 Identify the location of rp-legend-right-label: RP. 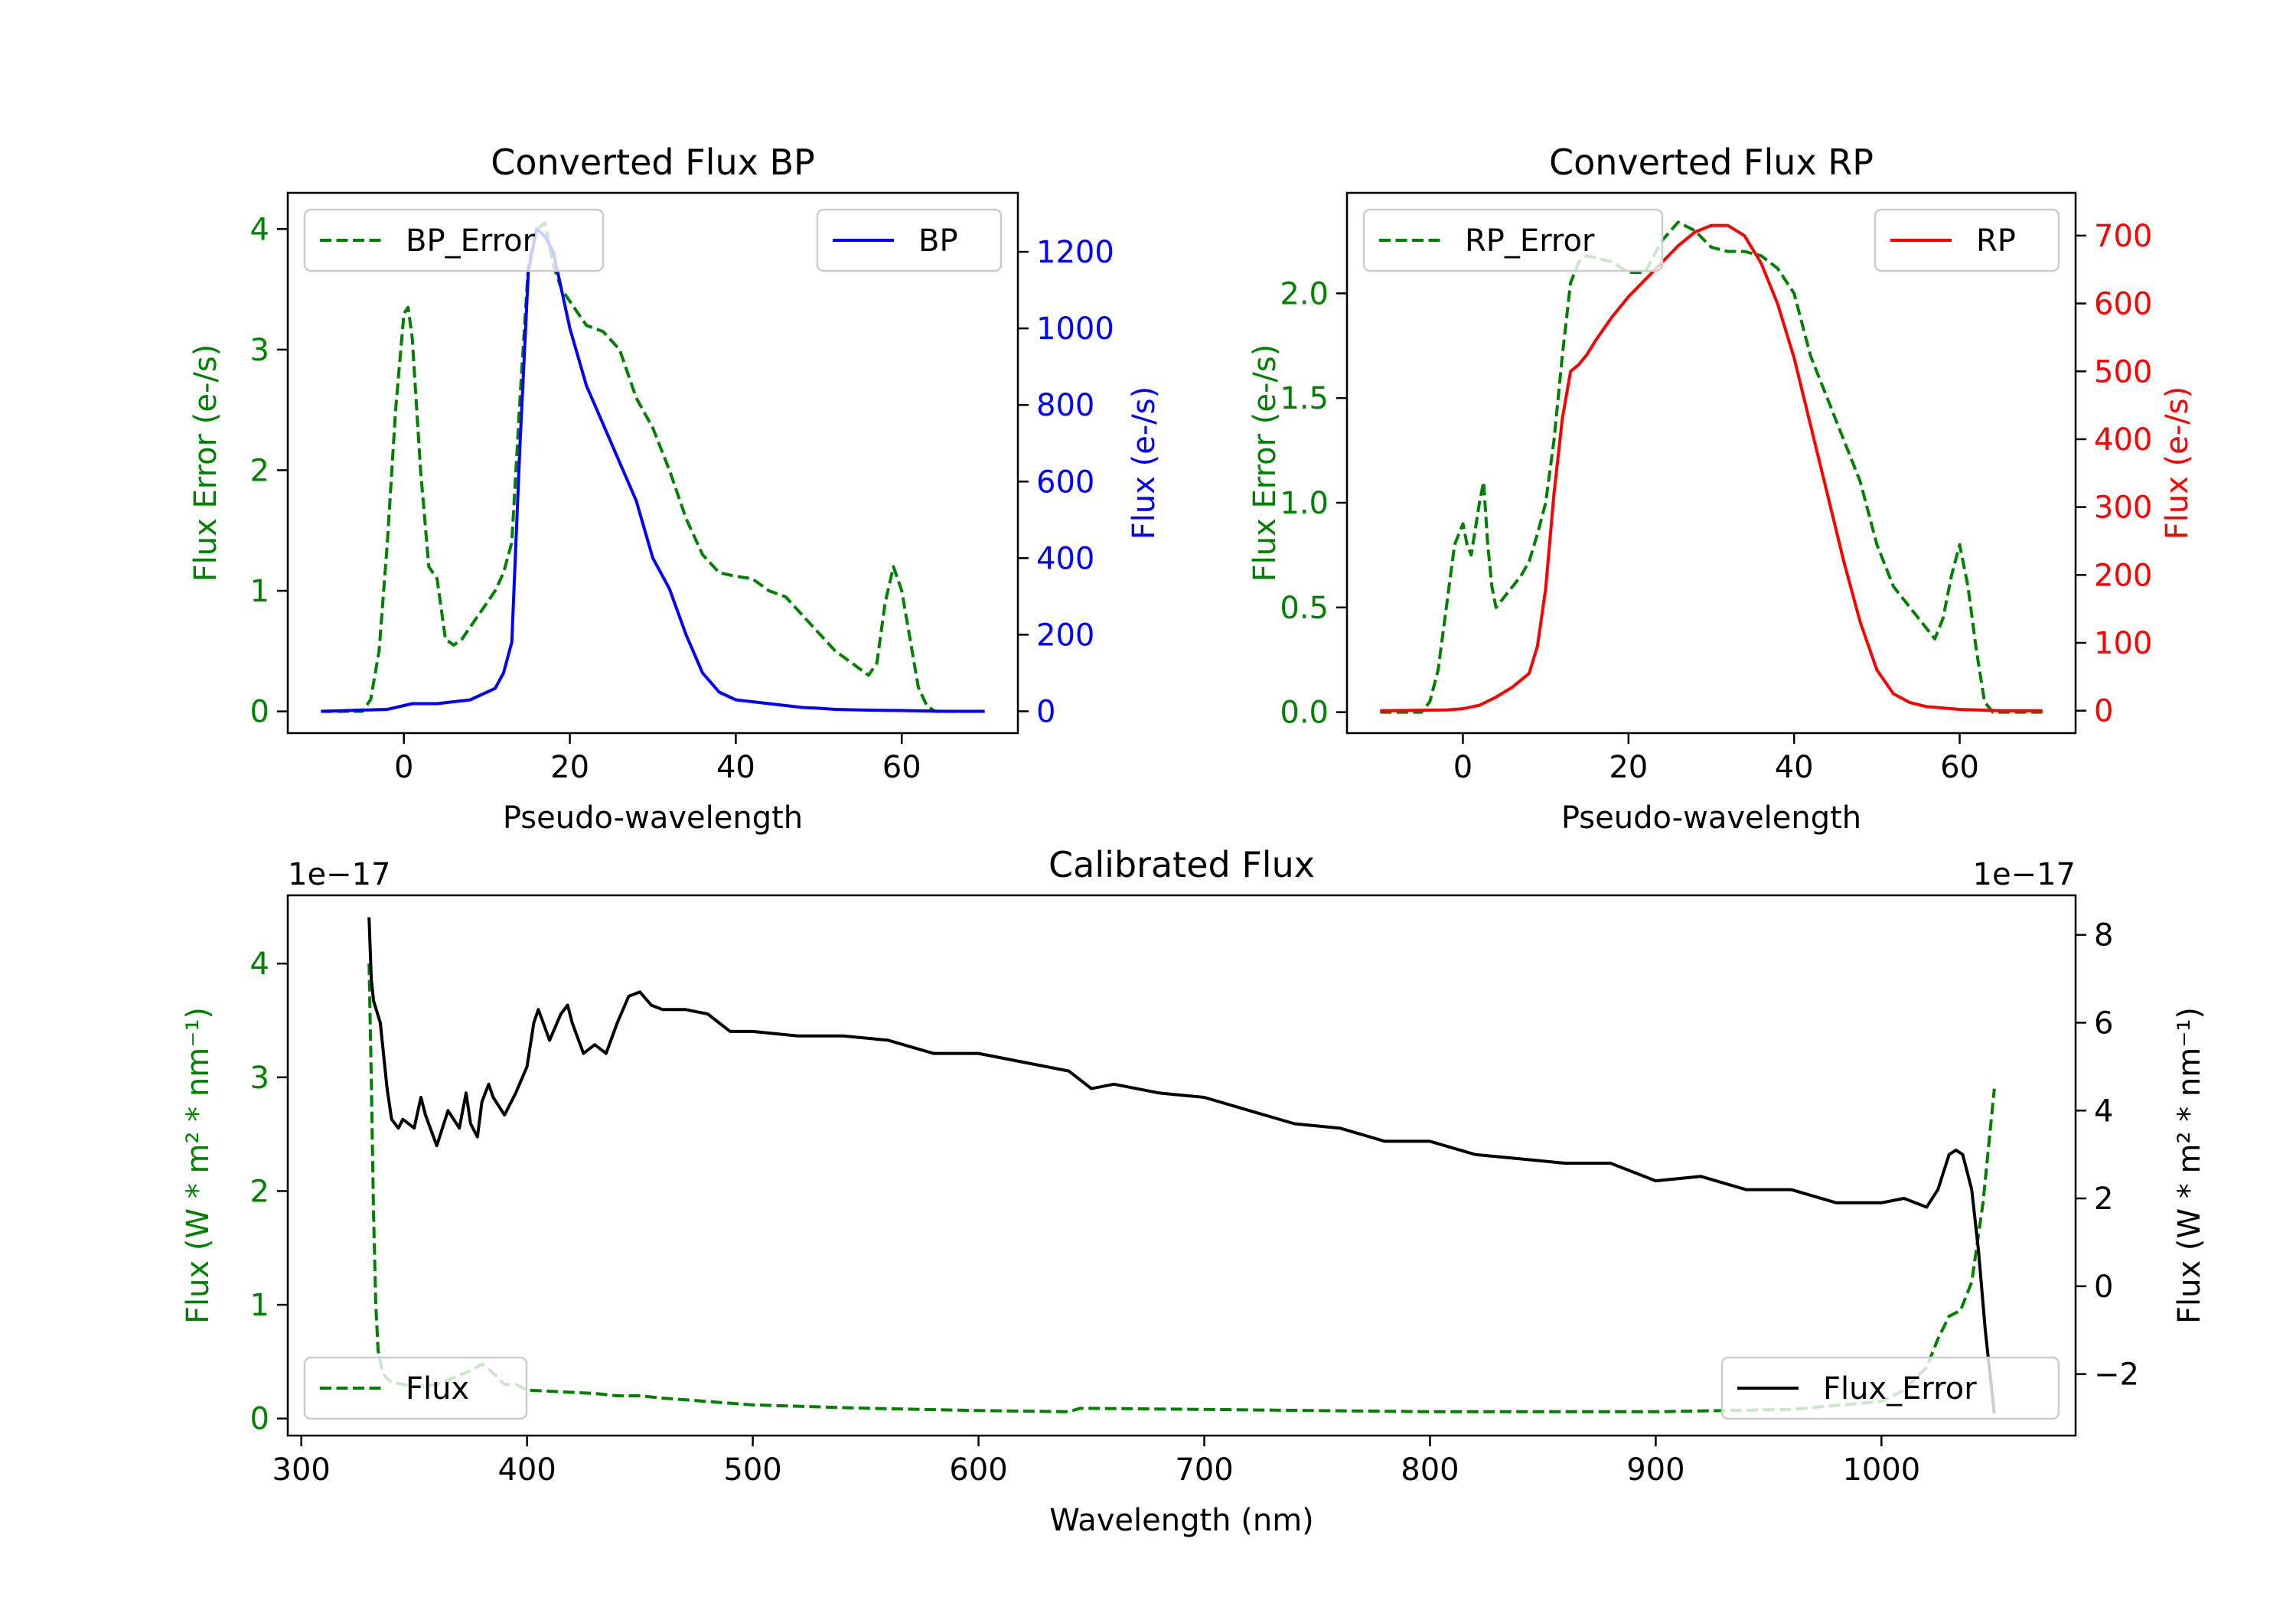
(1996, 241).